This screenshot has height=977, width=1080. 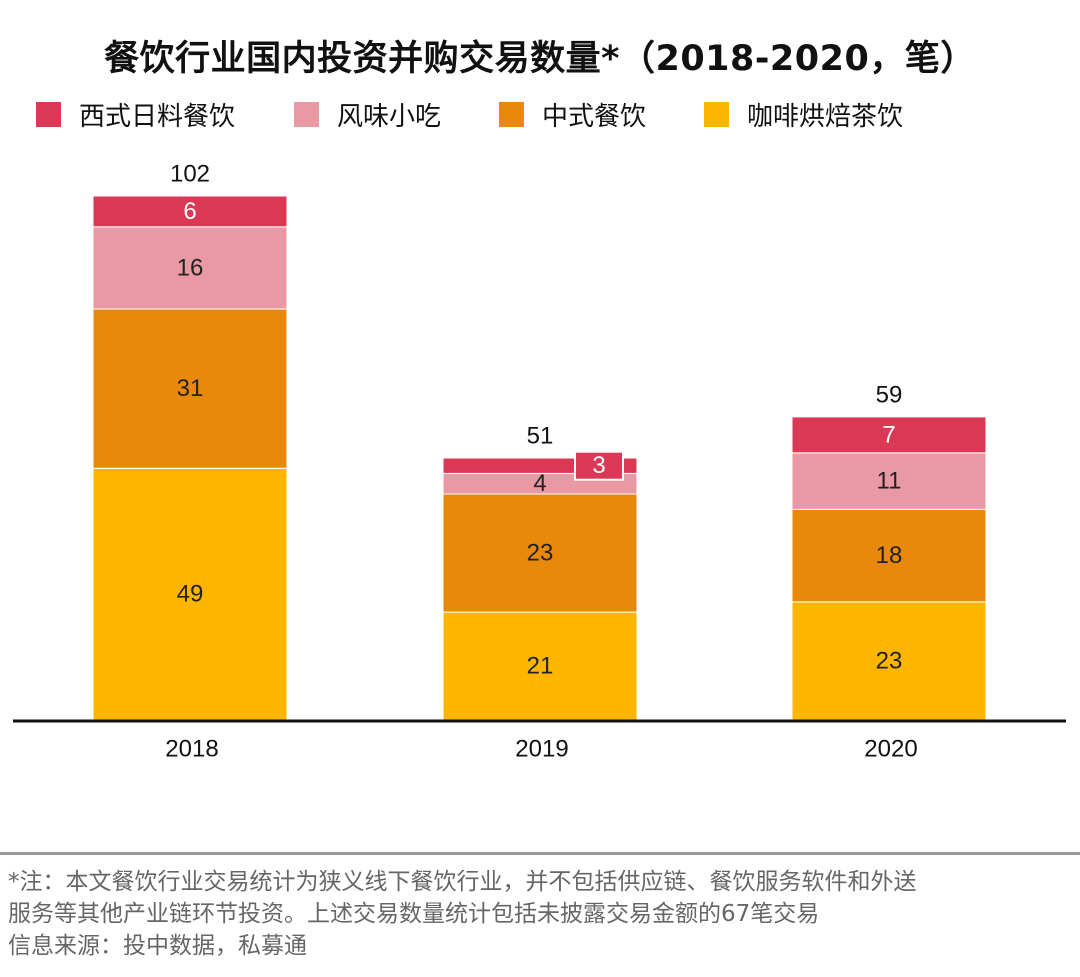 I want to click on data-label-western-japanese-2019: 3, so click(x=598, y=465).